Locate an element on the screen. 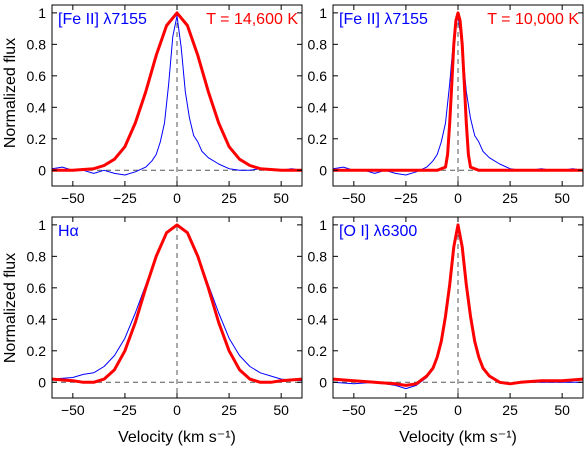 The image size is (585, 453). panel-top-right-ytick-label: 1 is located at coordinates (323, 13).